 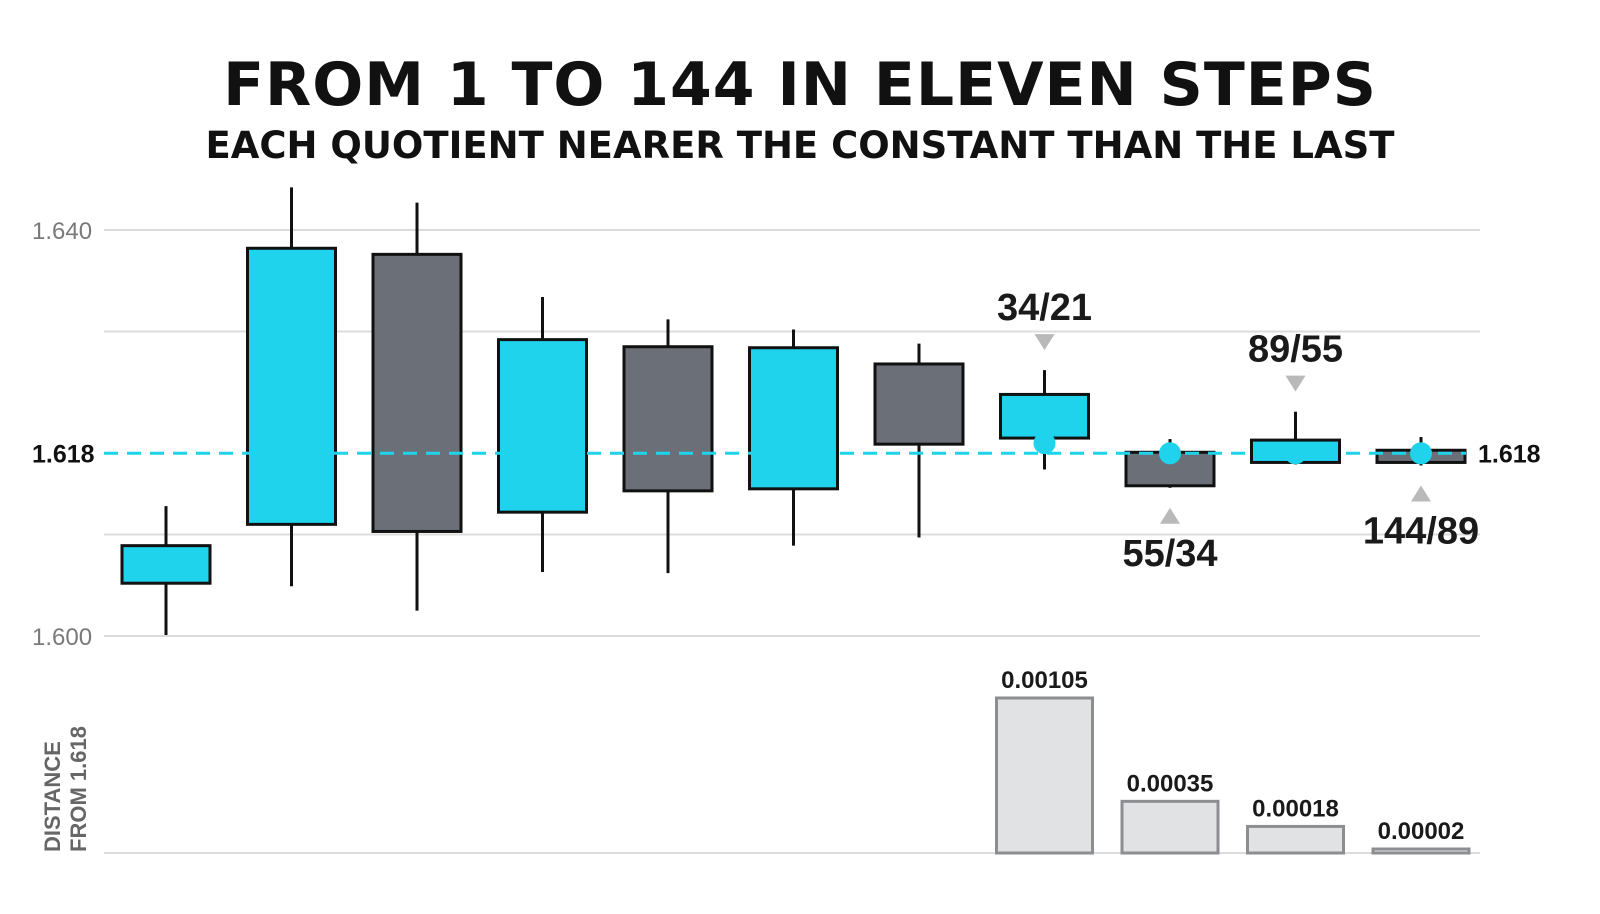 I want to click on reference-layer: 1.618 1.618, so click(x=786, y=450).